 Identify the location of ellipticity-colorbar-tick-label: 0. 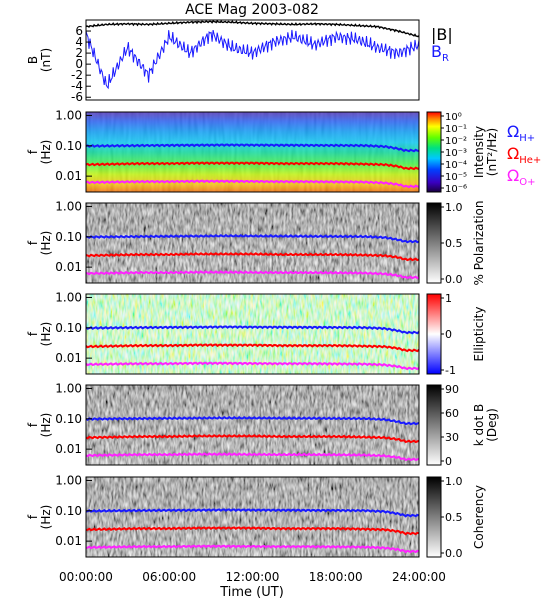
(448, 334).